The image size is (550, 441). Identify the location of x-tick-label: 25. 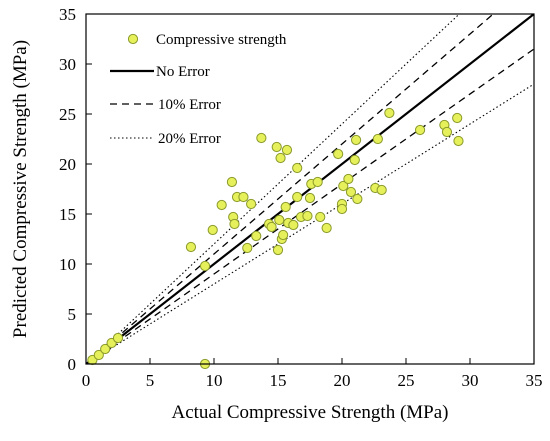
(406, 380).